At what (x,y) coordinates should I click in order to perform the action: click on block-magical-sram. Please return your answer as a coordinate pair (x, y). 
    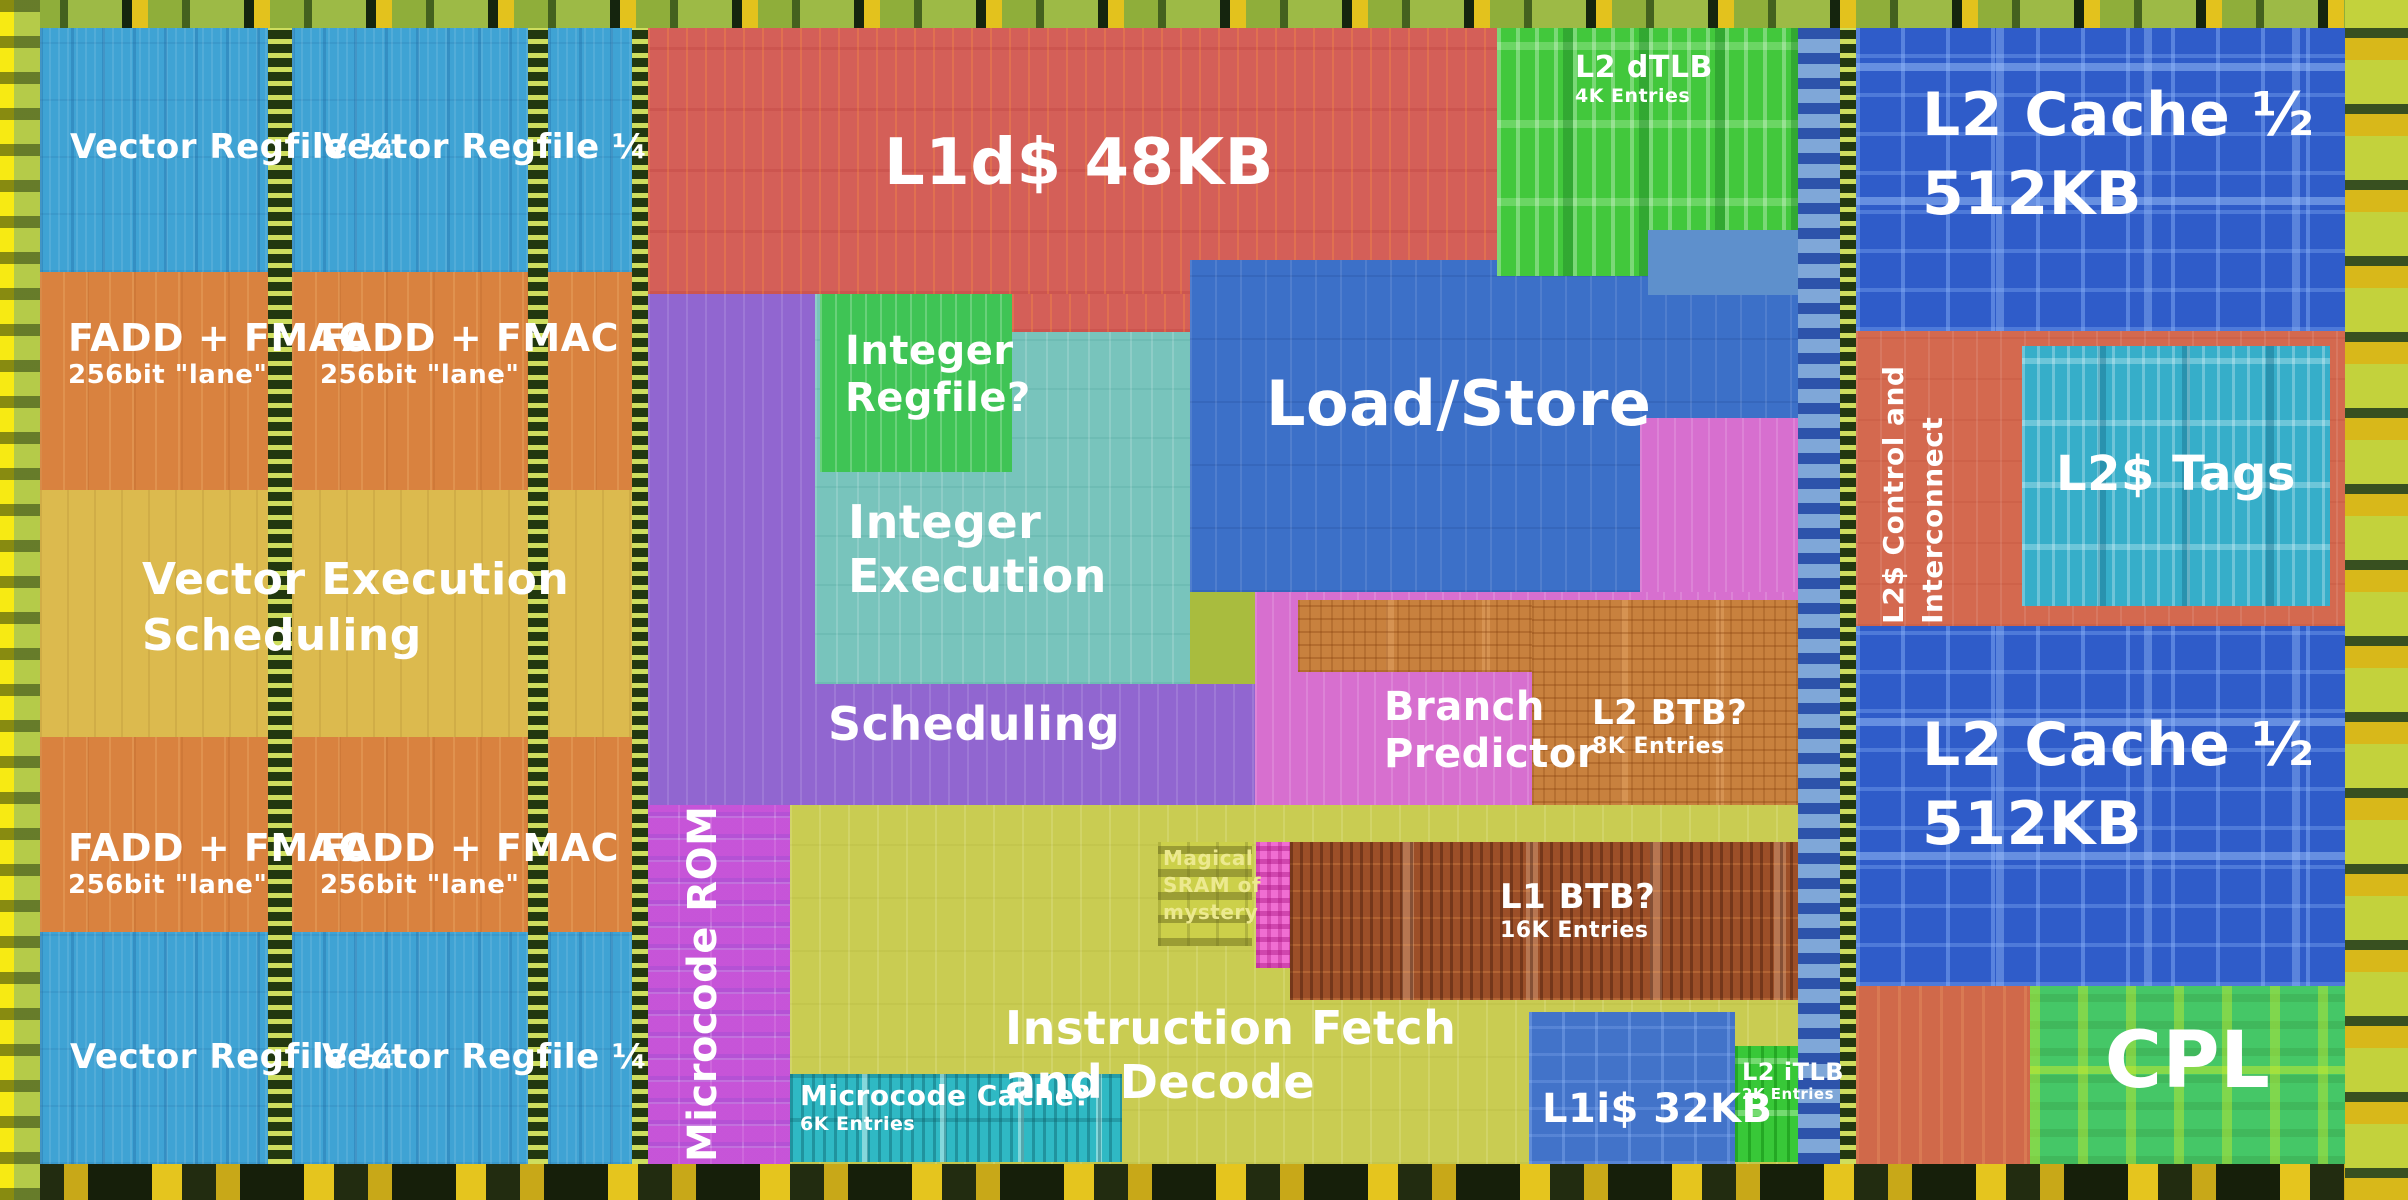
    Looking at the image, I should click on (1205, 894).